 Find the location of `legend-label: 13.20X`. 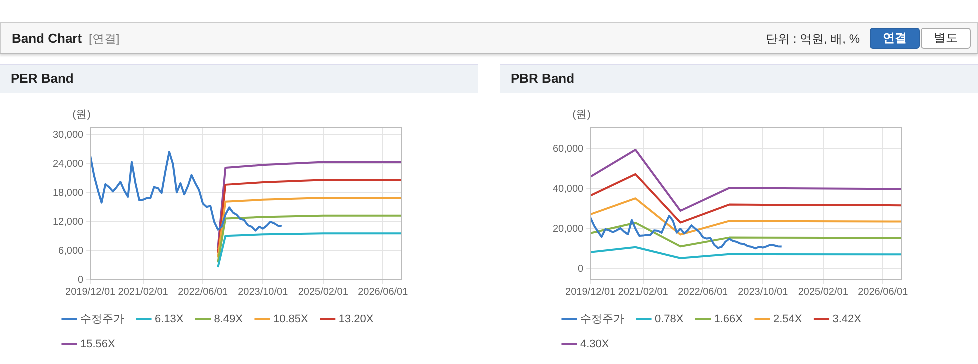

legend-label: 13.20X is located at coordinates (356, 320).